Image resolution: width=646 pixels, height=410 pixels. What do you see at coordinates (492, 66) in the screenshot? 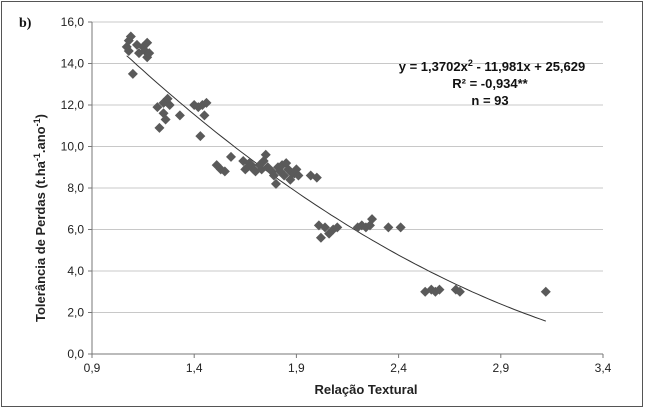
I see `regression-equation: y = 1,3702x2 - 11,981x + 25,629` at bounding box center [492, 66].